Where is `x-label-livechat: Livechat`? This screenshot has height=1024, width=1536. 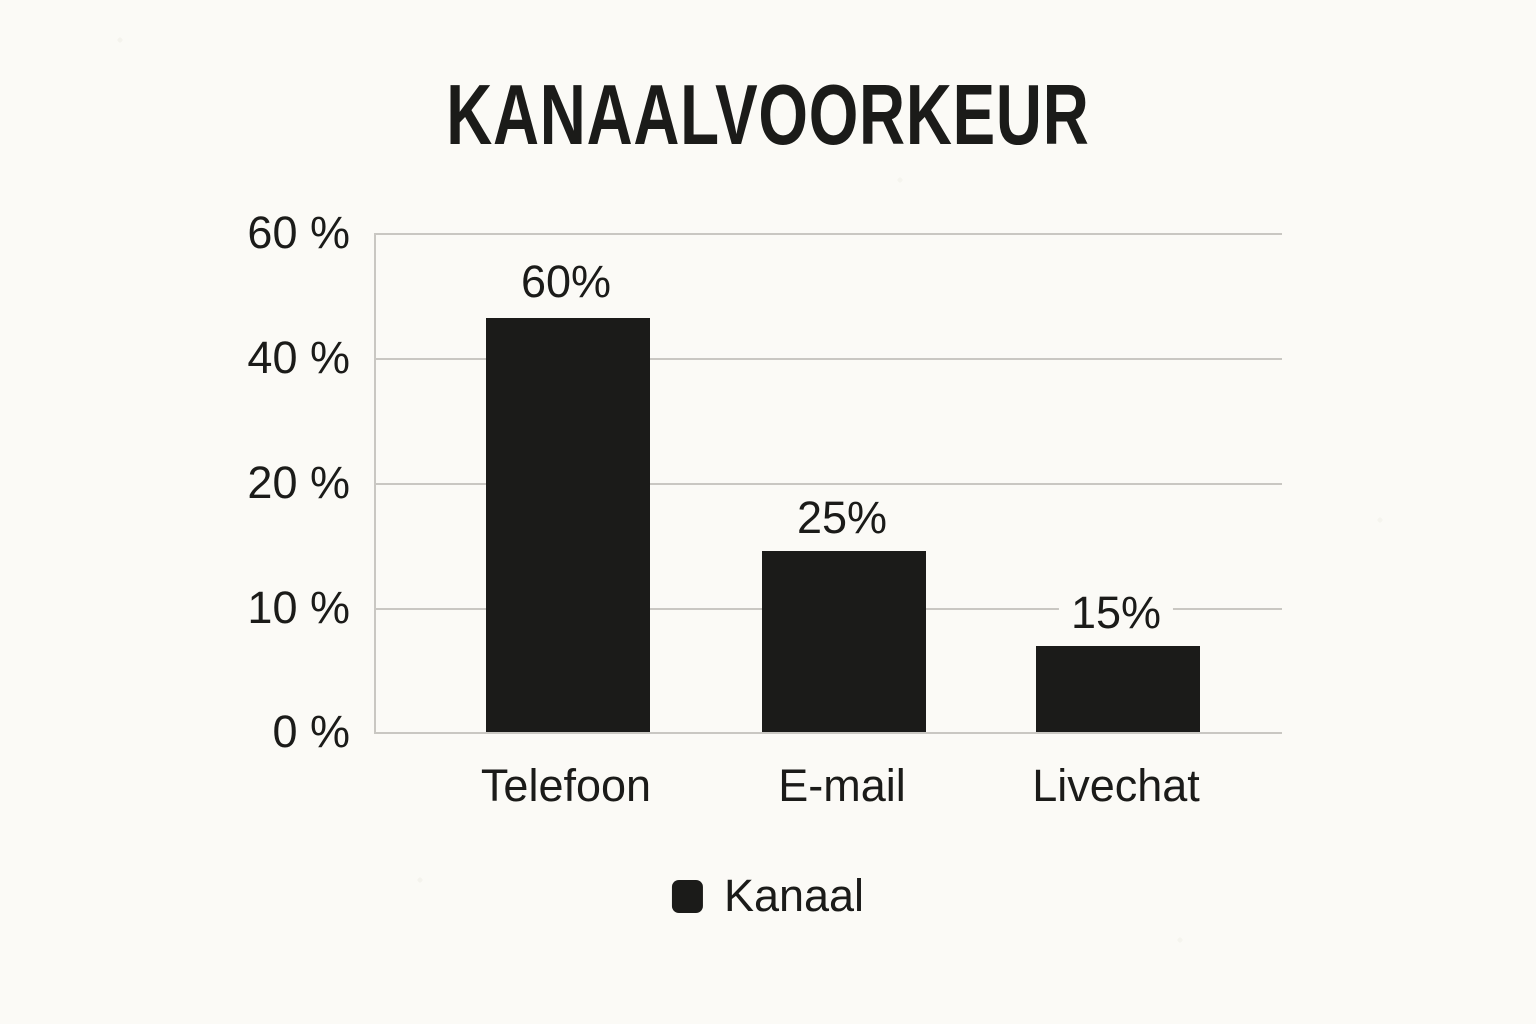 x-label-livechat: Livechat is located at coordinates (1116, 785).